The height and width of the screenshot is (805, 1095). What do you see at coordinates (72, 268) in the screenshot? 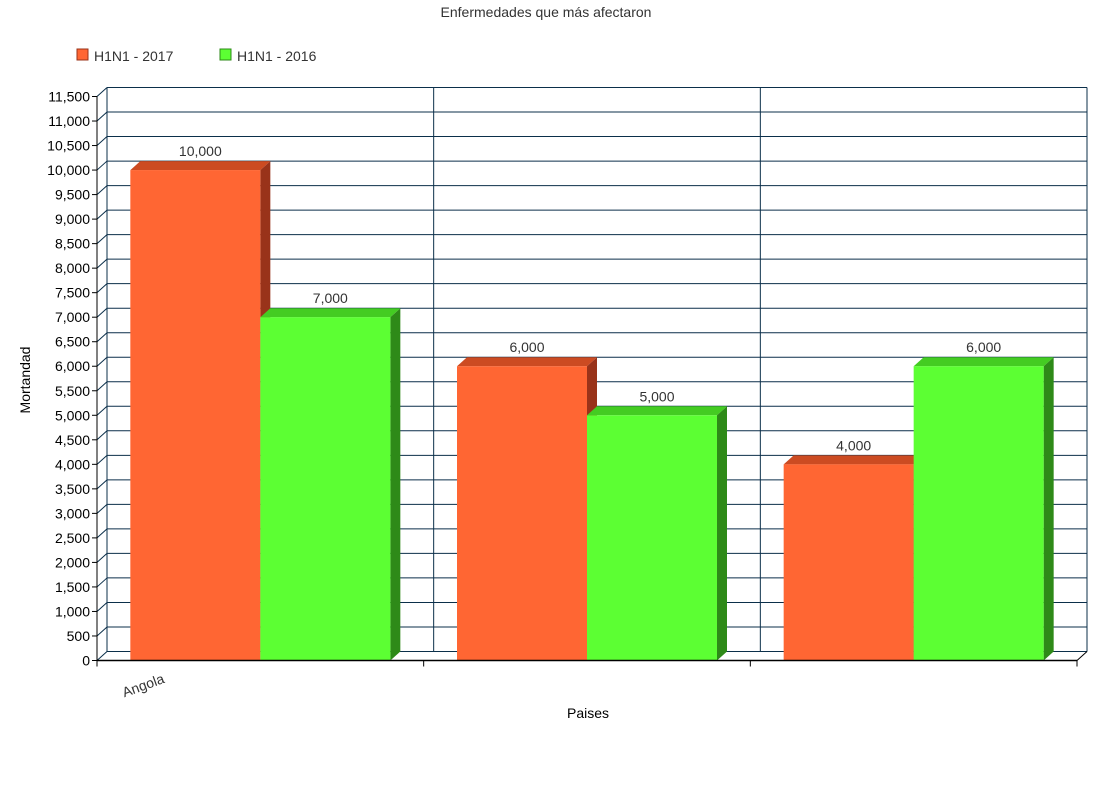
I see `y-tick-label: 8,000` at bounding box center [72, 268].